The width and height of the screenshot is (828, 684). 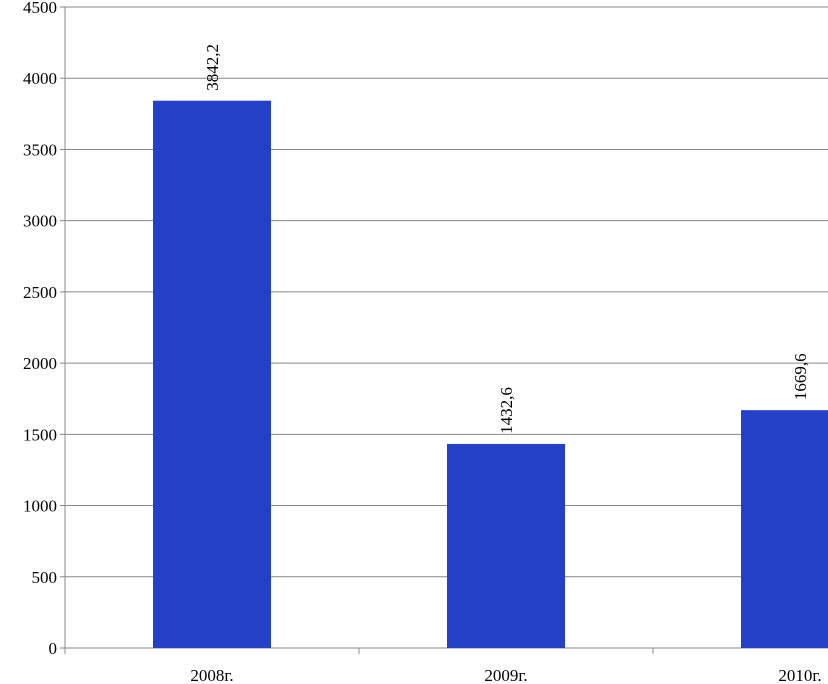 What do you see at coordinates (799, 675) in the screenshot?
I see `x-tick-label: 2010г.` at bounding box center [799, 675].